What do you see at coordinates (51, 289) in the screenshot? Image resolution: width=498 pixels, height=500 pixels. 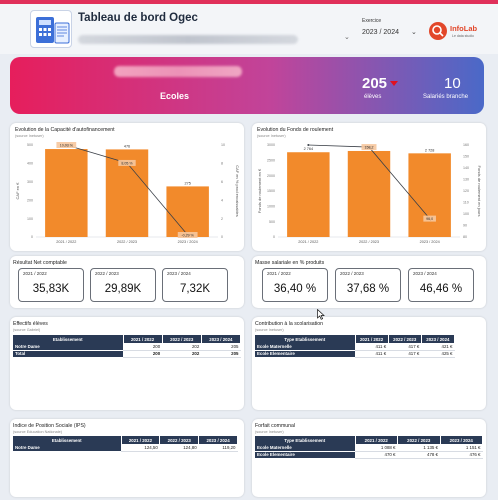 I see `kpi-value: 35,83K` at bounding box center [51, 289].